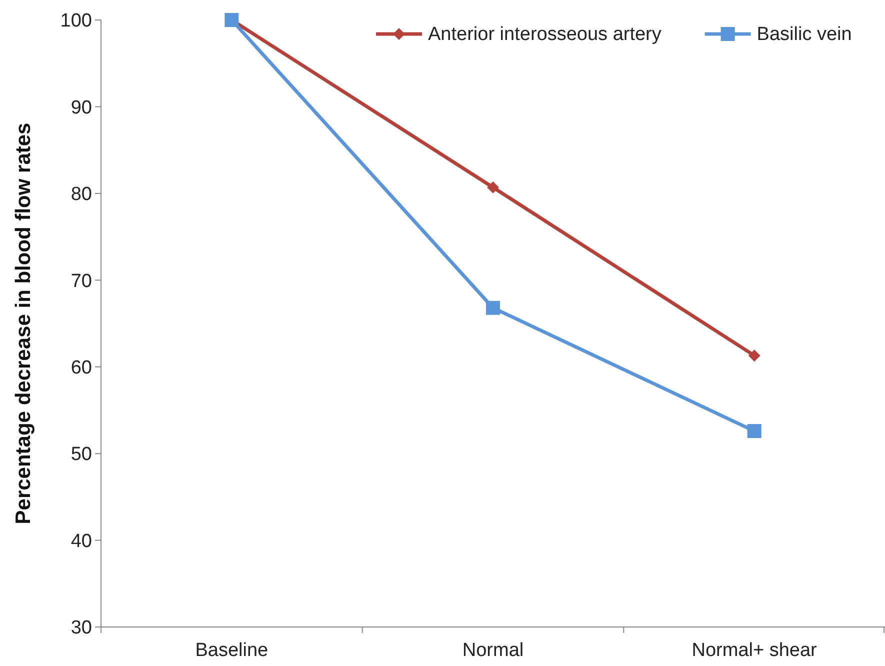 The image size is (885, 666). I want to click on x-tick-label: Baseline, so click(231, 650).